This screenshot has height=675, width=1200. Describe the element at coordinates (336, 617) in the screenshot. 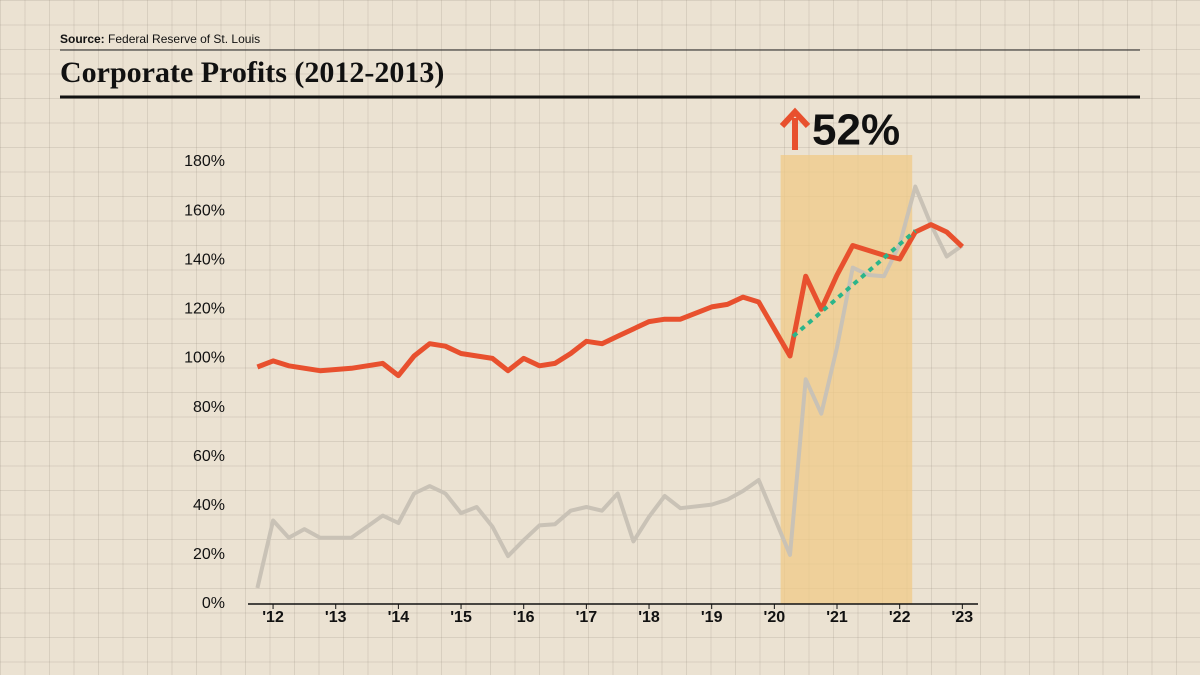

I see `x-tick-label: '13` at that location.